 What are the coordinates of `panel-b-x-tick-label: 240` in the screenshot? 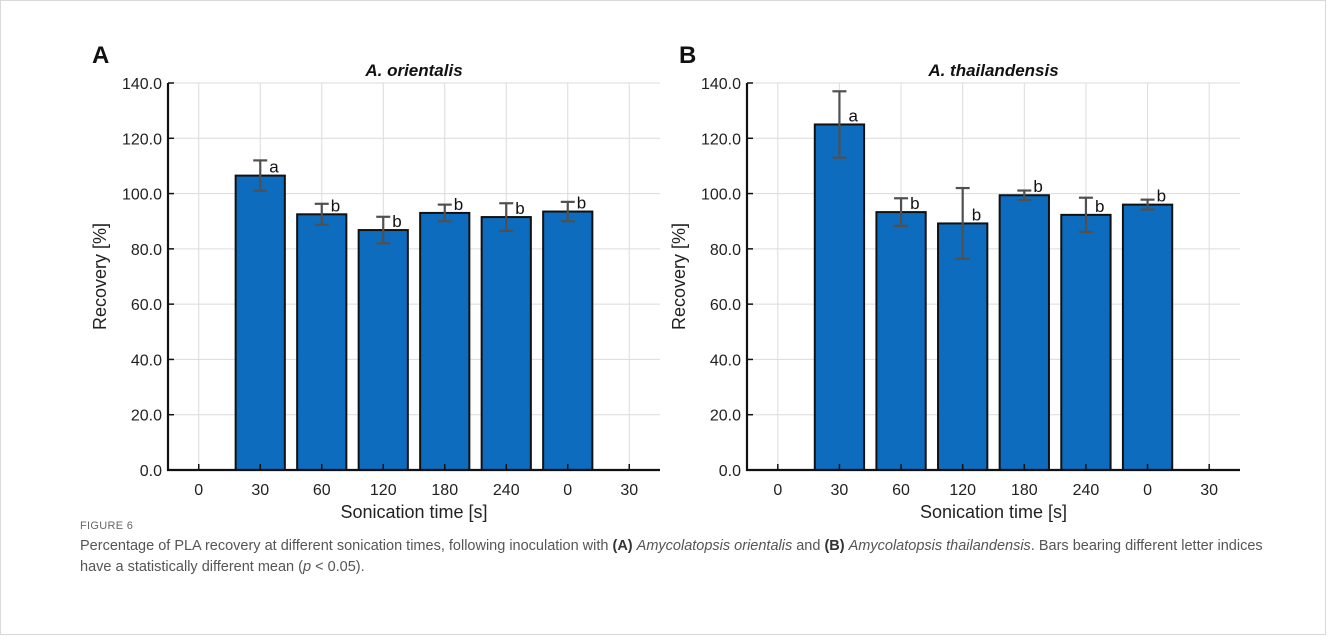 It's located at (1086, 490).